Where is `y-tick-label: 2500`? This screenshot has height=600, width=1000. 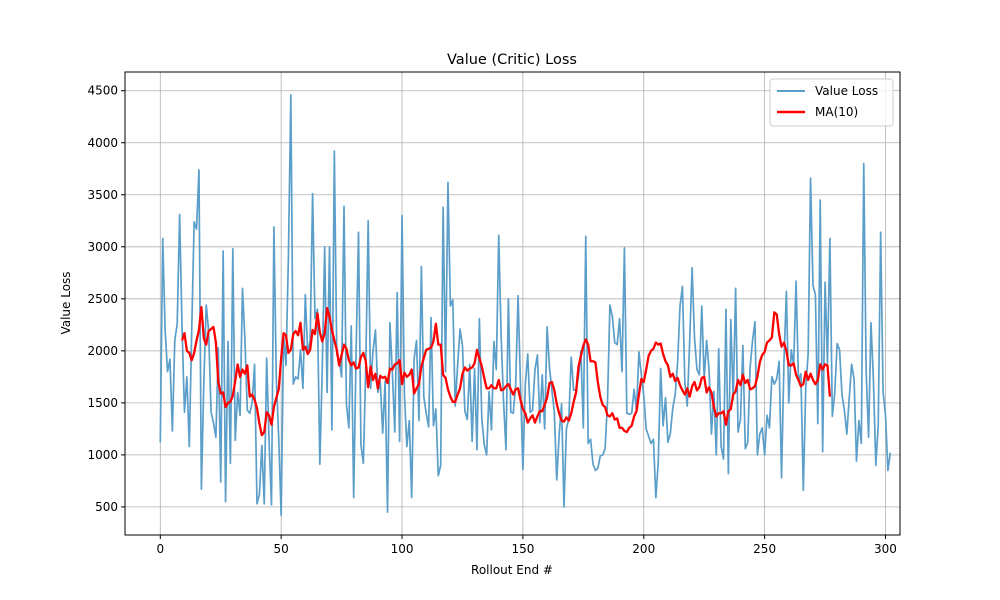 y-tick-label: 2500 is located at coordinates (102, 299).